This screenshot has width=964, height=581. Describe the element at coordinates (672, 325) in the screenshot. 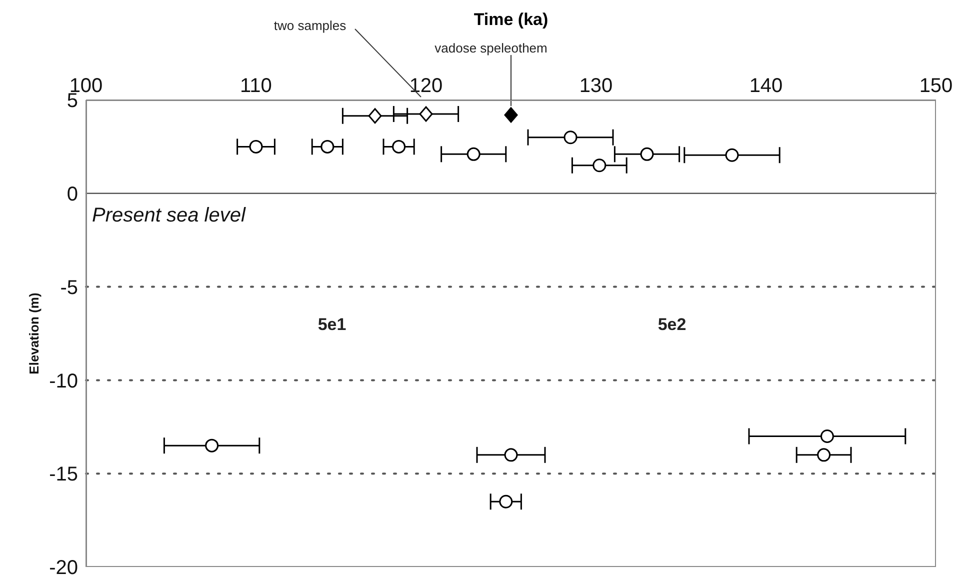

I see `annotation: 5e2` at that location.